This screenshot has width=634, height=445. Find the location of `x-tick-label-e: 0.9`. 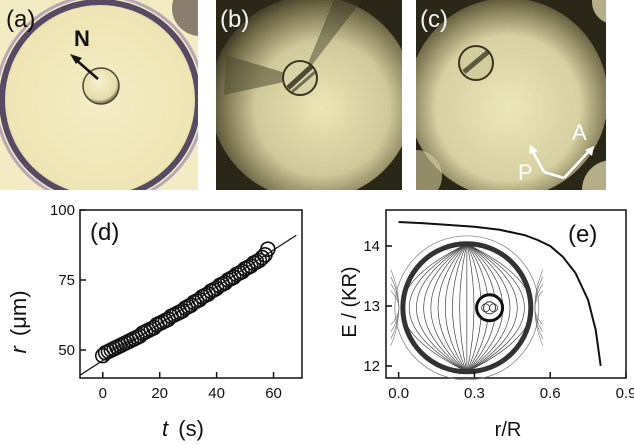

x-tick-label-e: 0.9 is located at coordinates (625, 393).